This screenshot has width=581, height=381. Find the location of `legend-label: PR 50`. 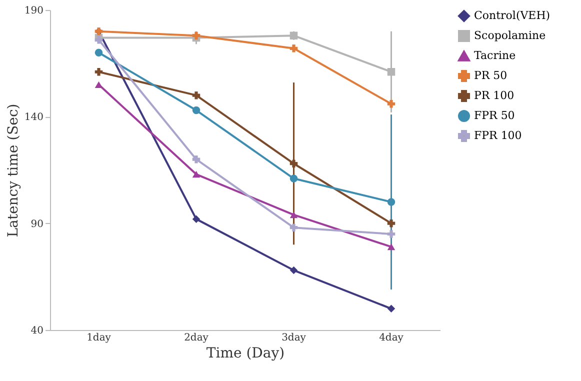

legend-label: PR 50 is located at coordinates (491, 75).